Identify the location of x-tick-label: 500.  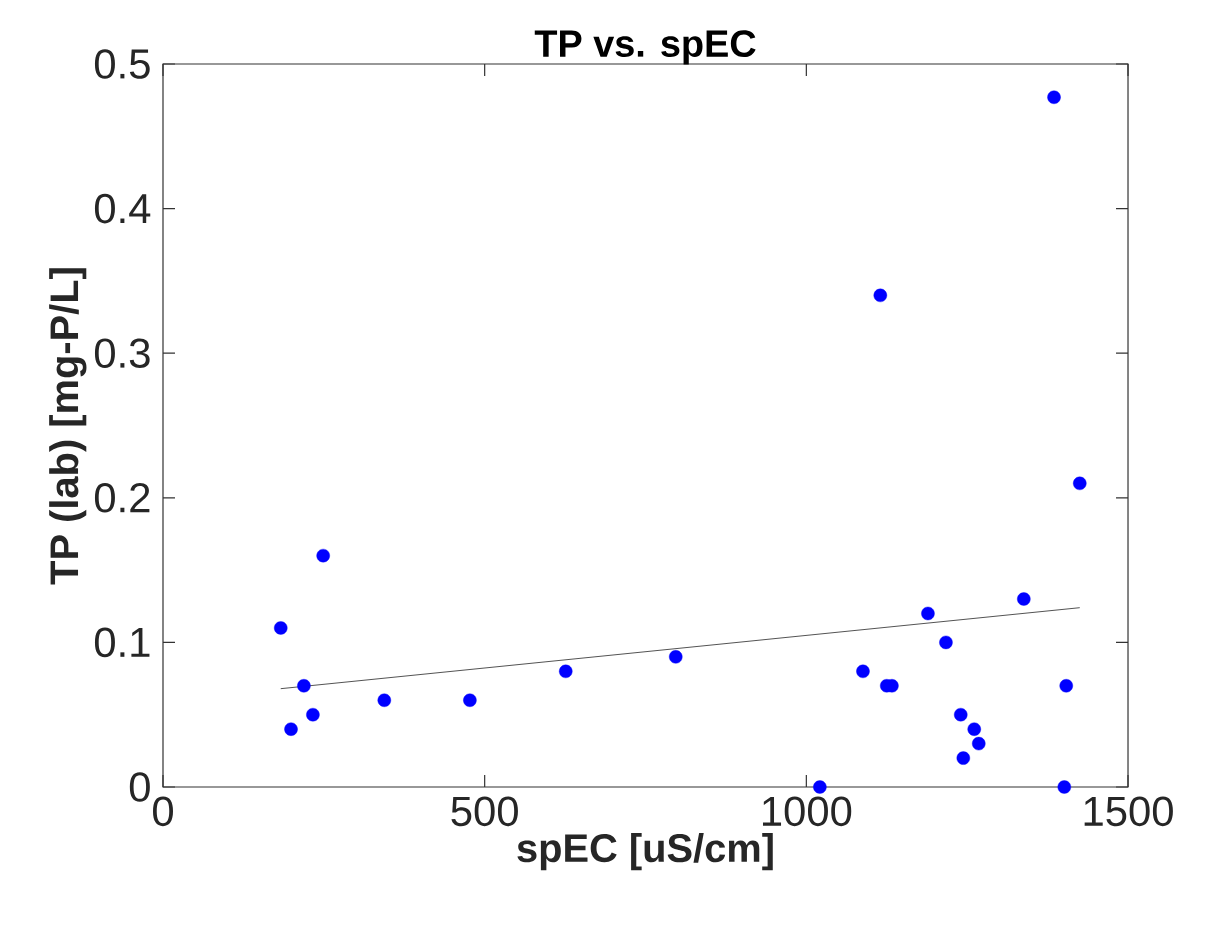
(484, 811).